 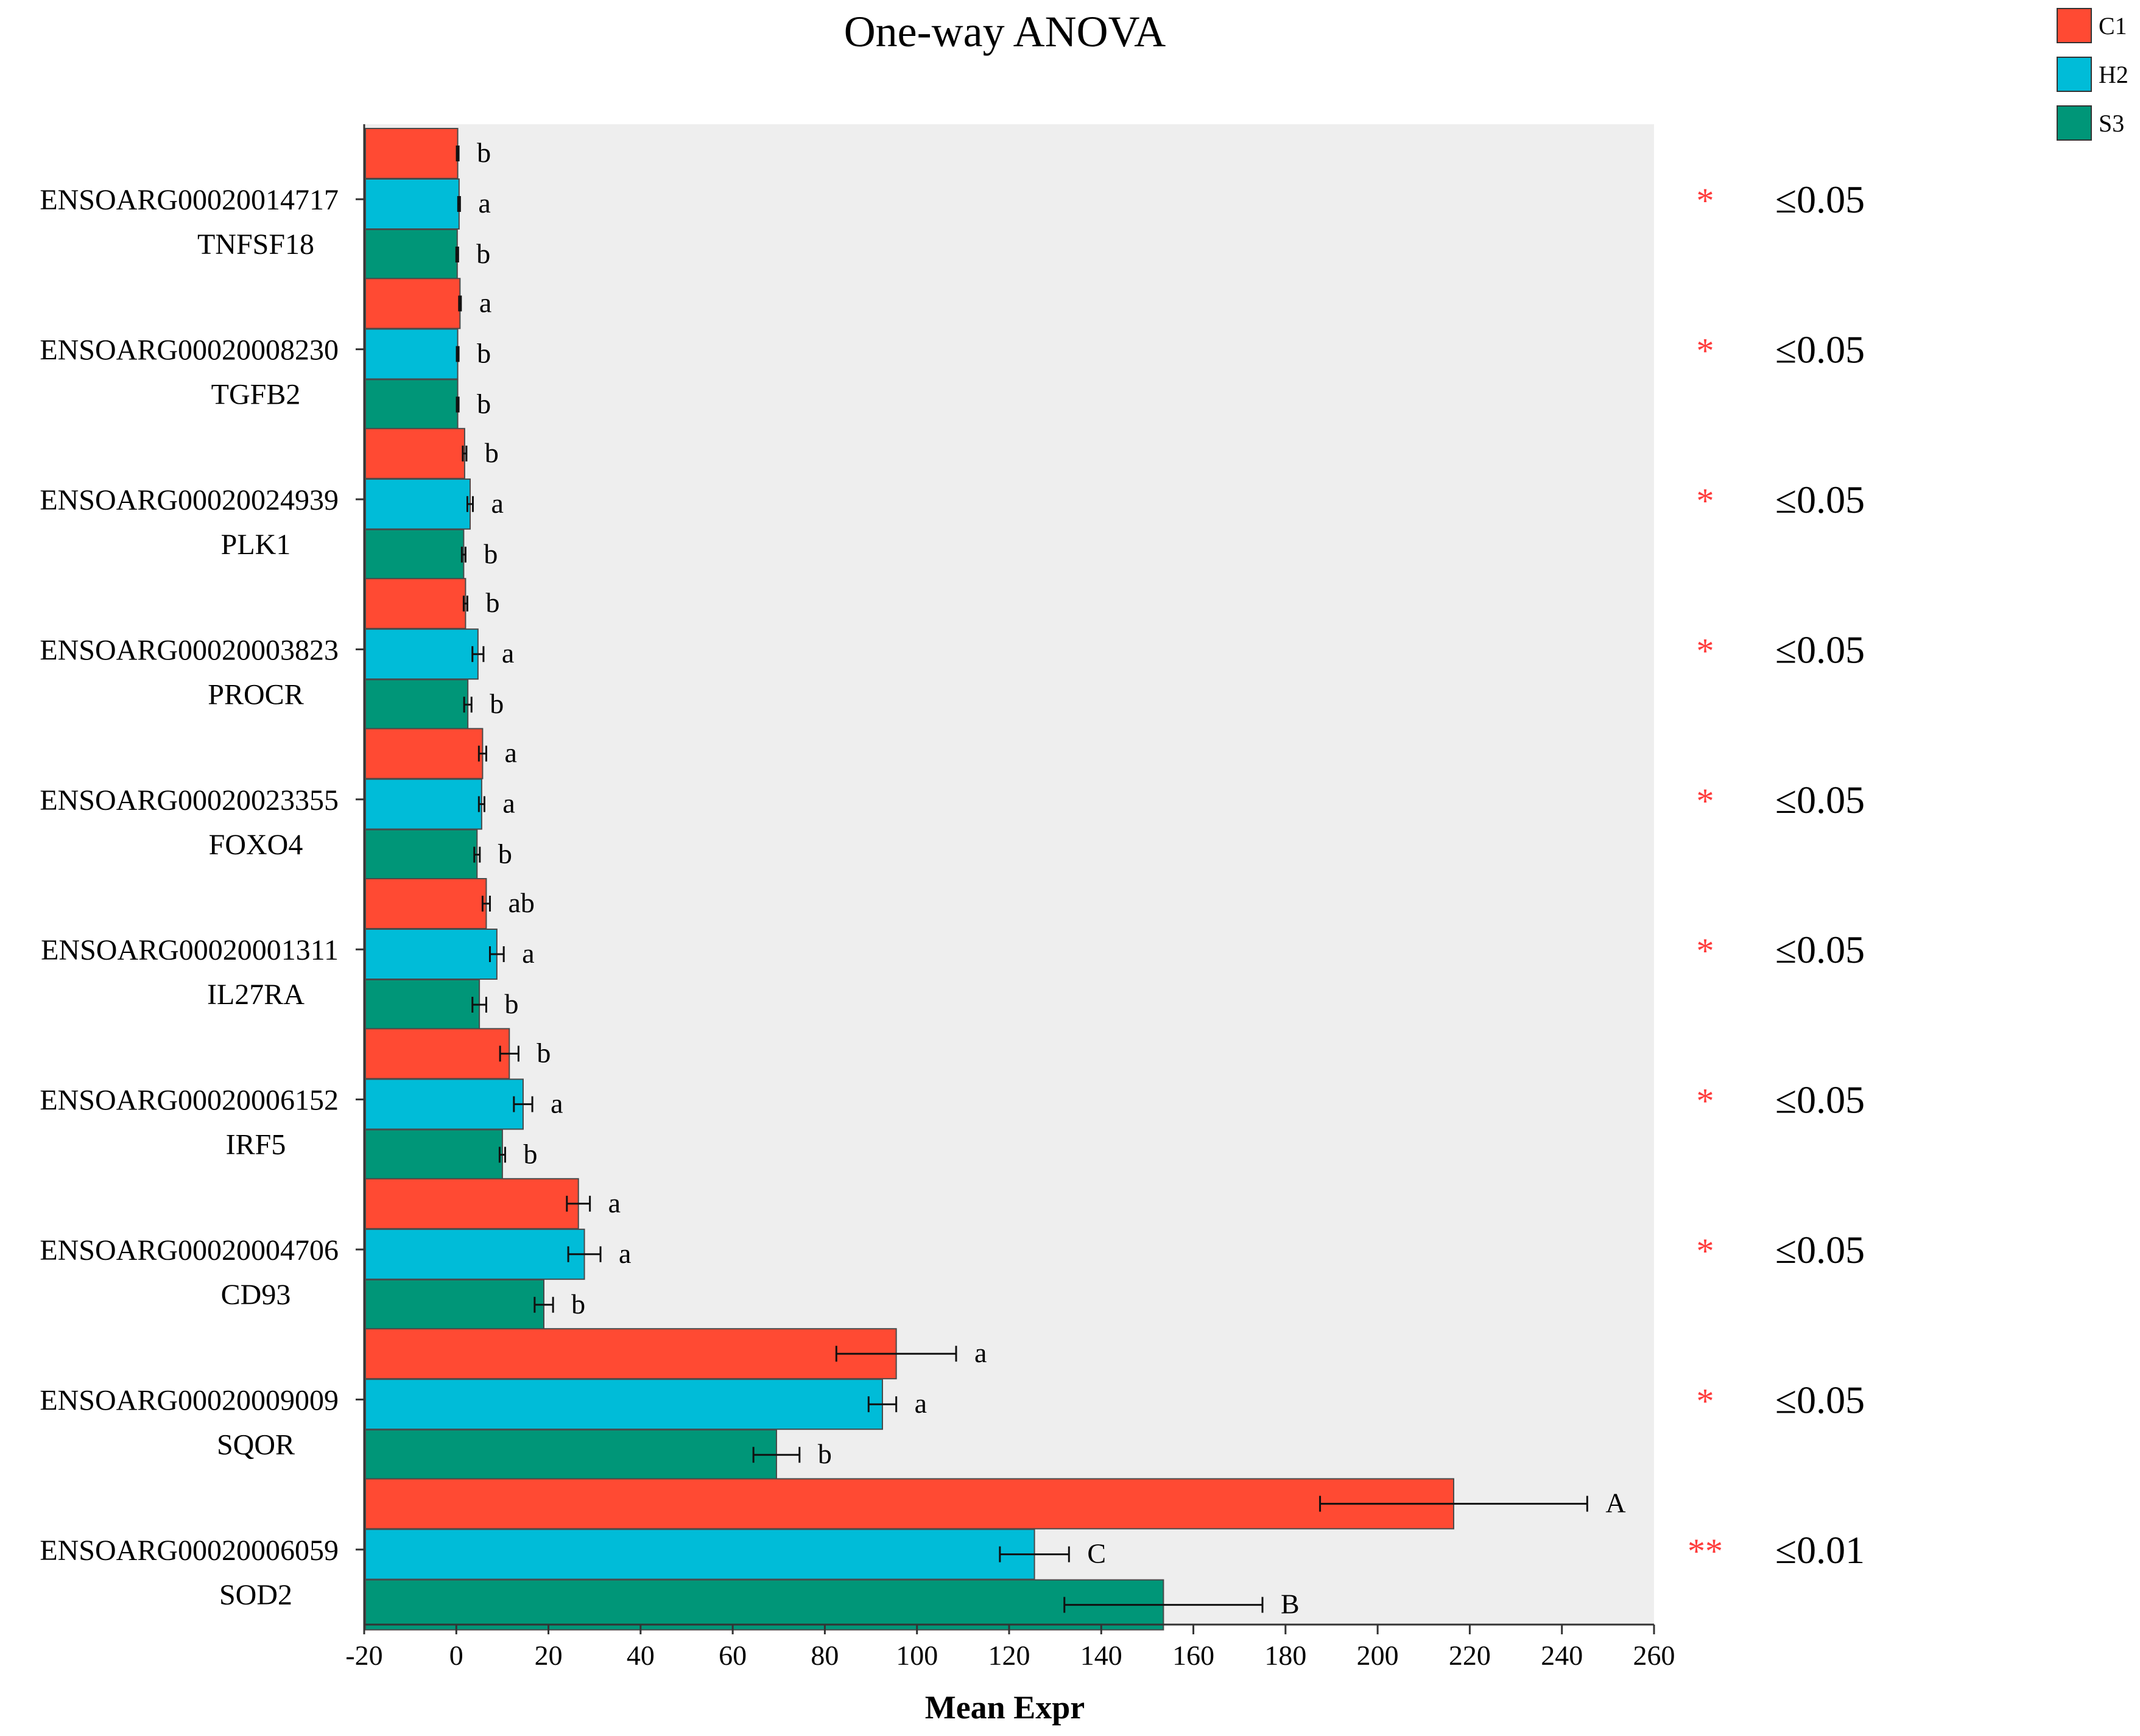 I want to click on category-id-label: ENSOARG00020008230, so click(x=189, y=350).